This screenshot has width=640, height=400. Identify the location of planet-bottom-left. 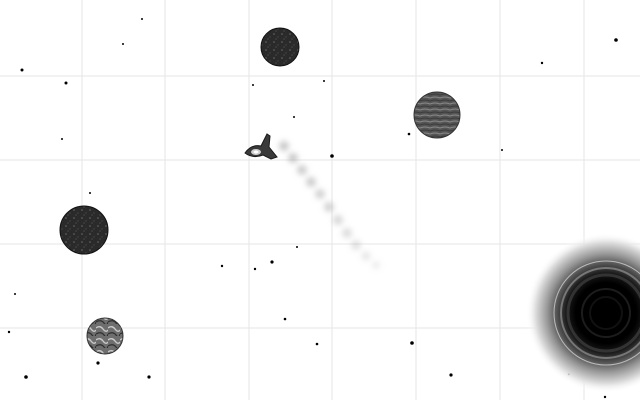
(105, 336).